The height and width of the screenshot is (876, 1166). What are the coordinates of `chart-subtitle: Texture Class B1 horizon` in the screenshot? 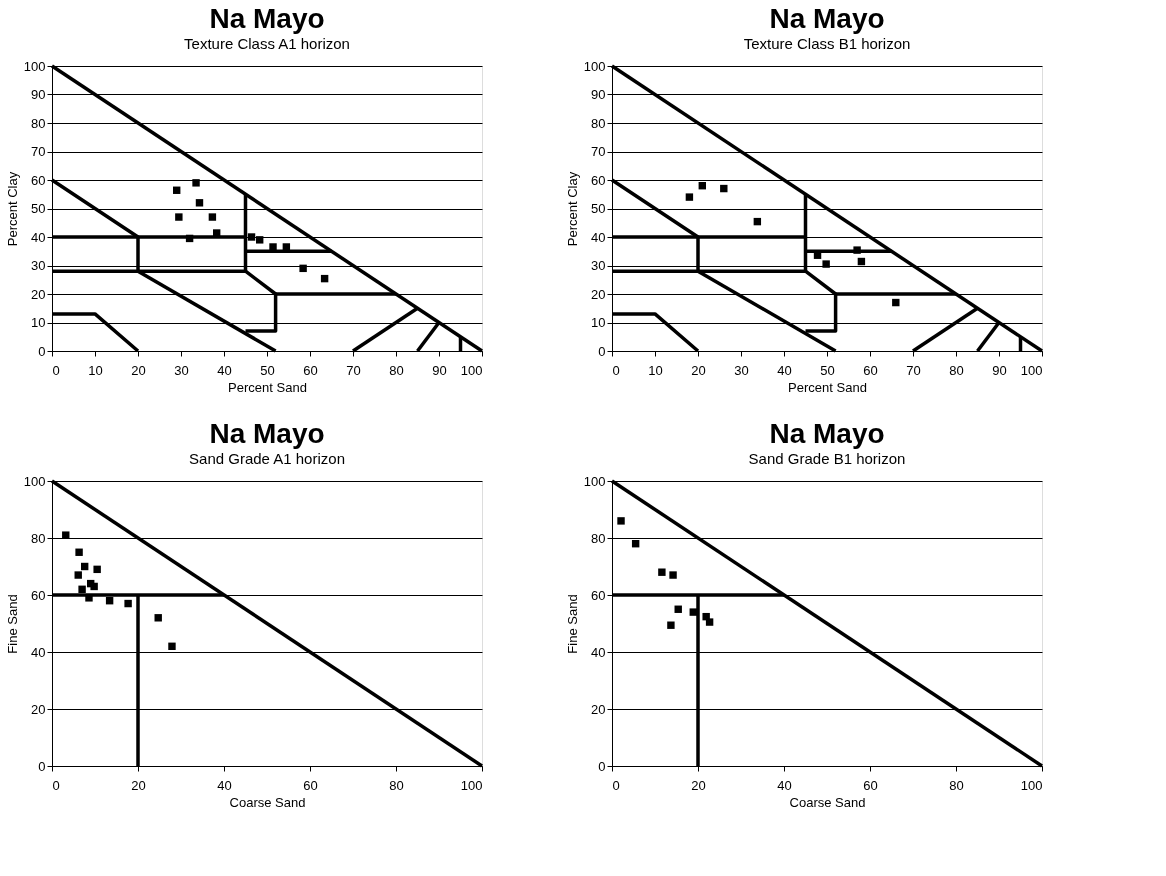 It's located at (827, 43).